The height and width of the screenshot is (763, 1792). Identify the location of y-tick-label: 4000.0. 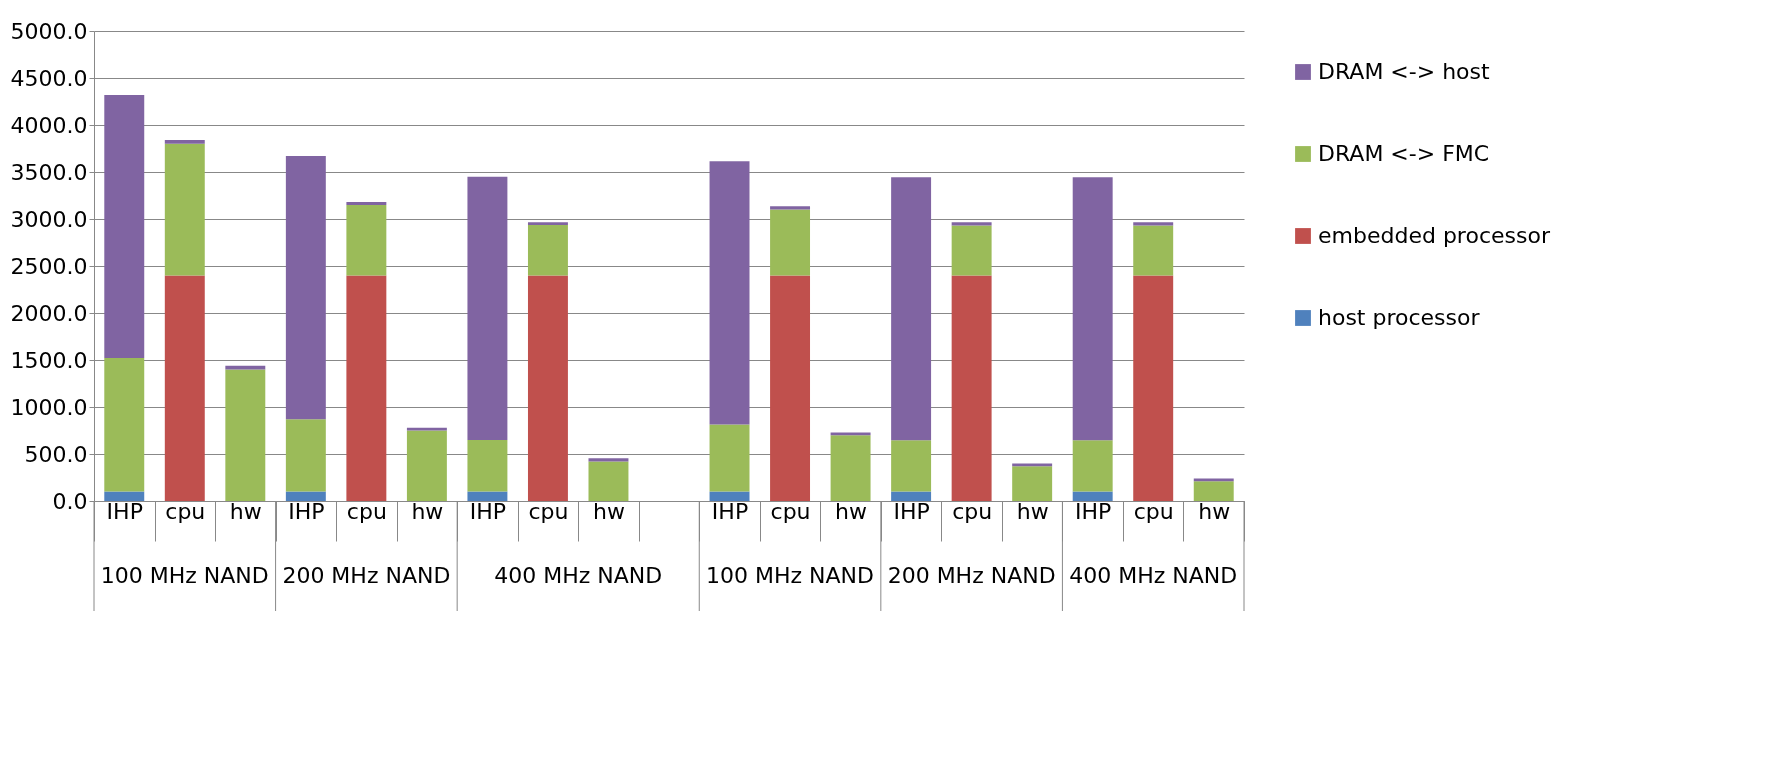
(49, 125).